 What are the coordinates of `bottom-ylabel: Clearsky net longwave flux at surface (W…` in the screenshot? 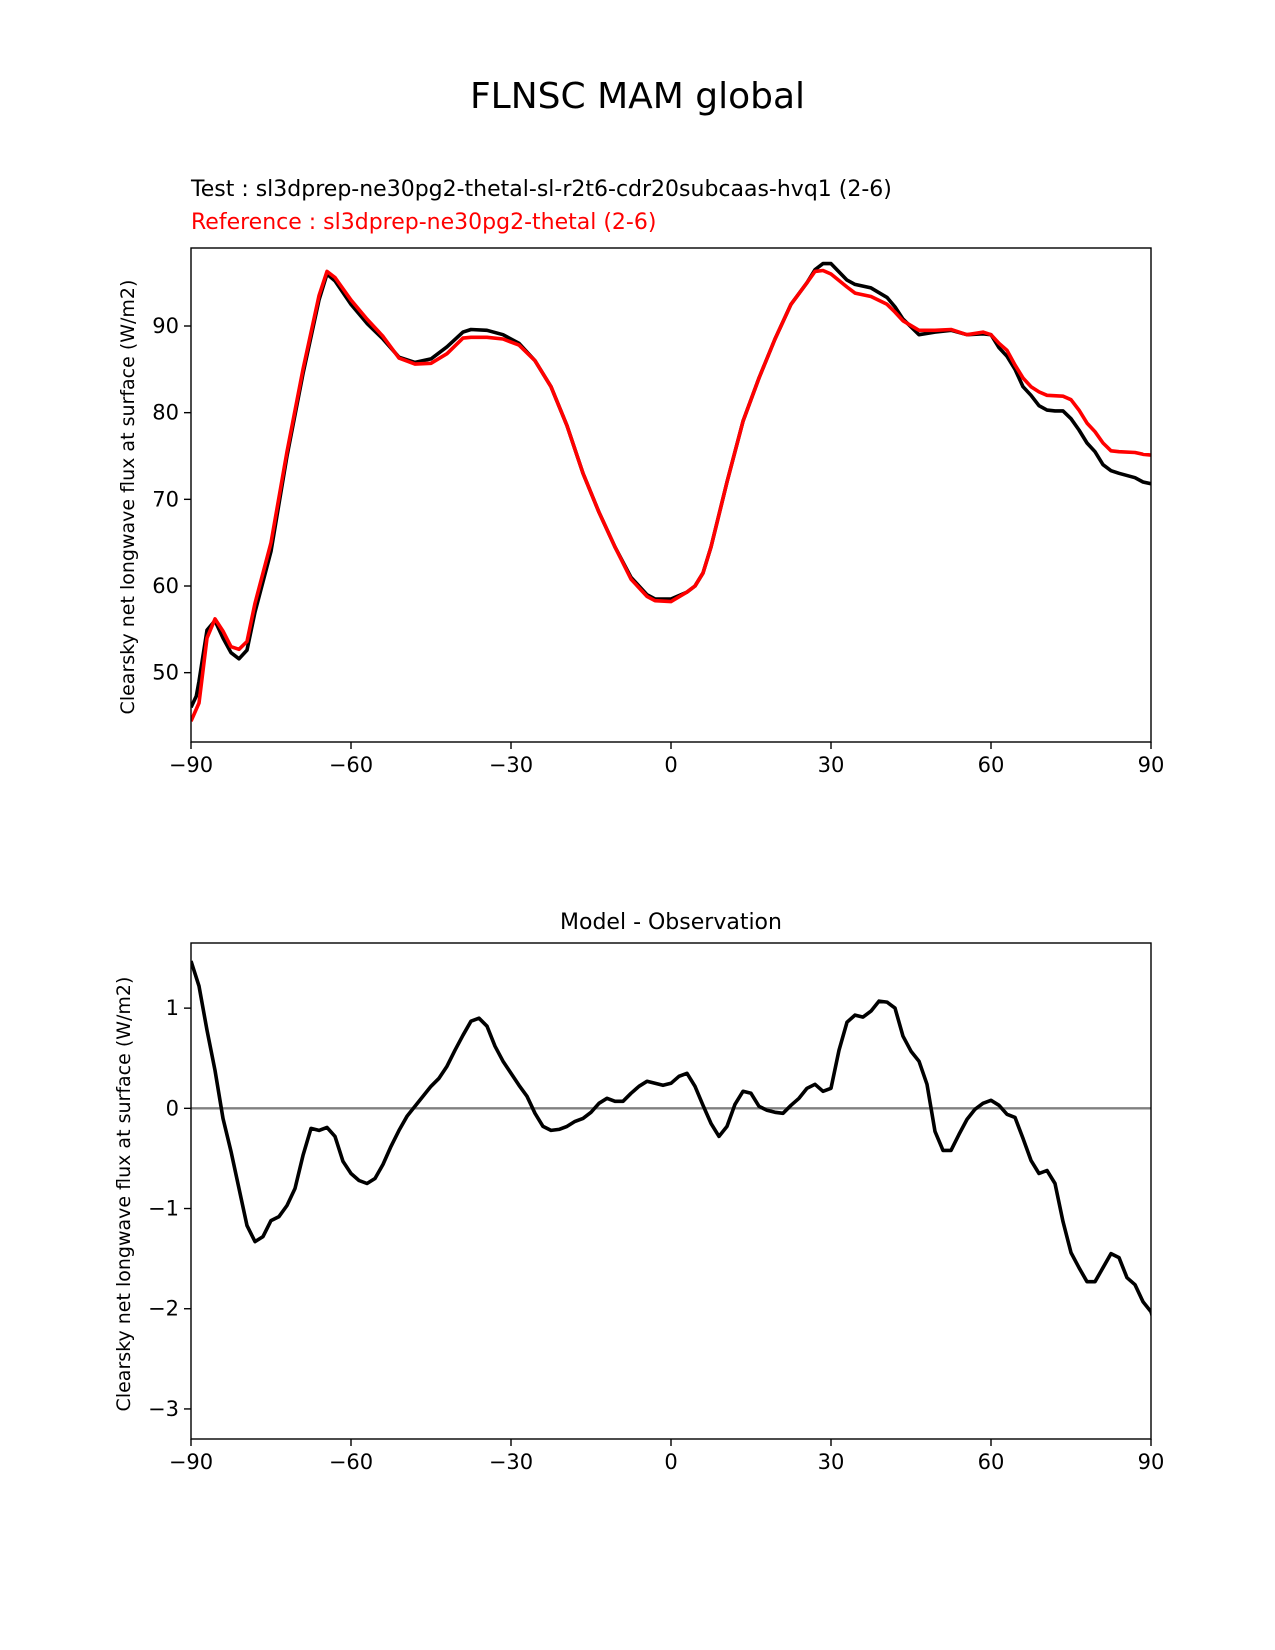 It's located at (124, 1194).